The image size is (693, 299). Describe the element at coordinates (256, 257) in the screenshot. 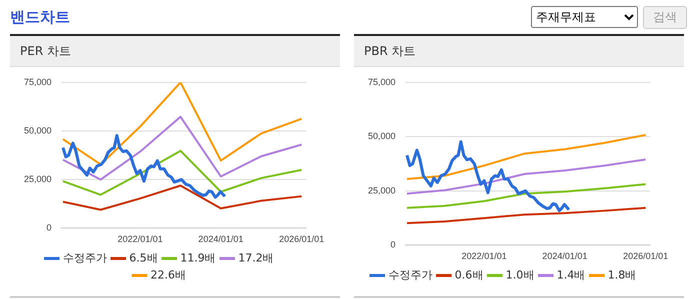

I see `legend-label: 17.2배` at that location.